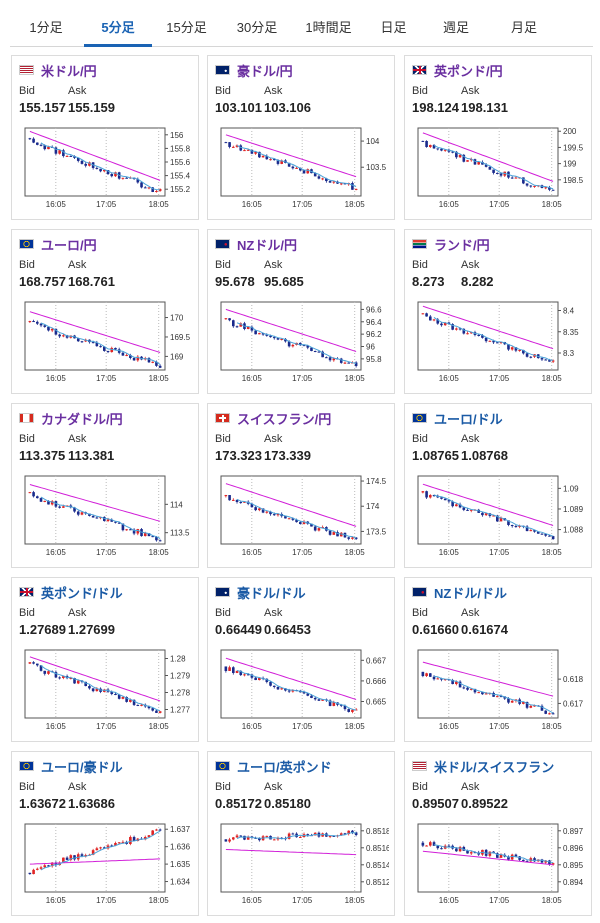 The width and height of the screenshot is (600, 923). What do you see at coordinates (256, 244) in the screenshot?
I see `pair-link: NZドル/円` at bounding box center [256, 244].